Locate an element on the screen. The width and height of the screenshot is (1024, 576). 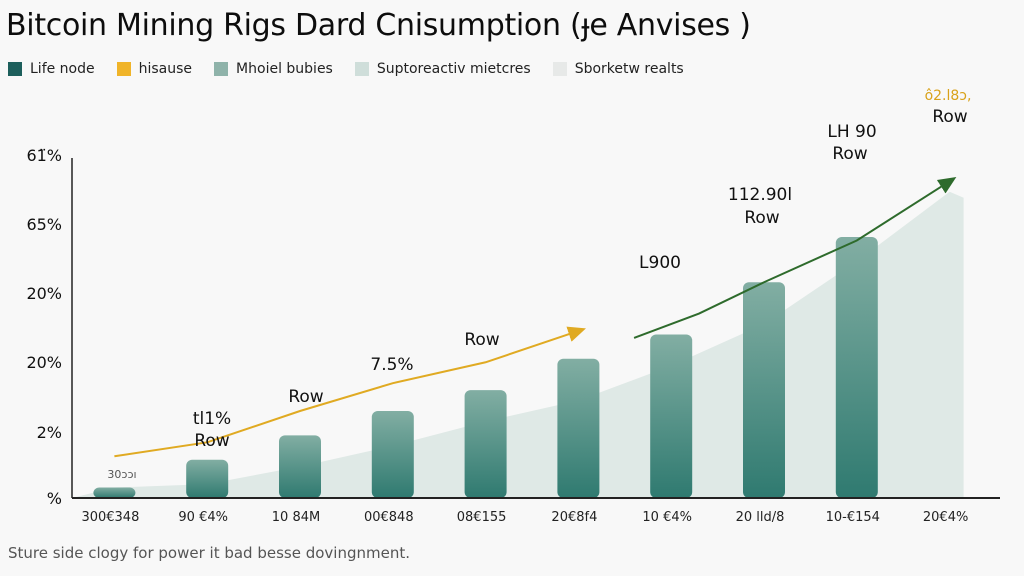
x-tick-label: 08€155 is located at coordinates (482, 517).